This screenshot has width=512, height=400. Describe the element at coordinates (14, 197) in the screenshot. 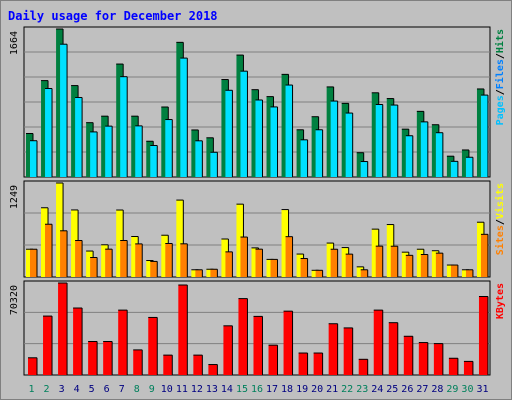

I see `y-max-label: 1249` at that location.